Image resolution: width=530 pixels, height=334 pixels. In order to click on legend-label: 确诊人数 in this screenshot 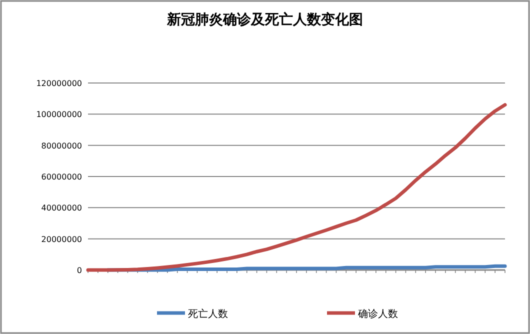, I will do `click(377, 314)`.